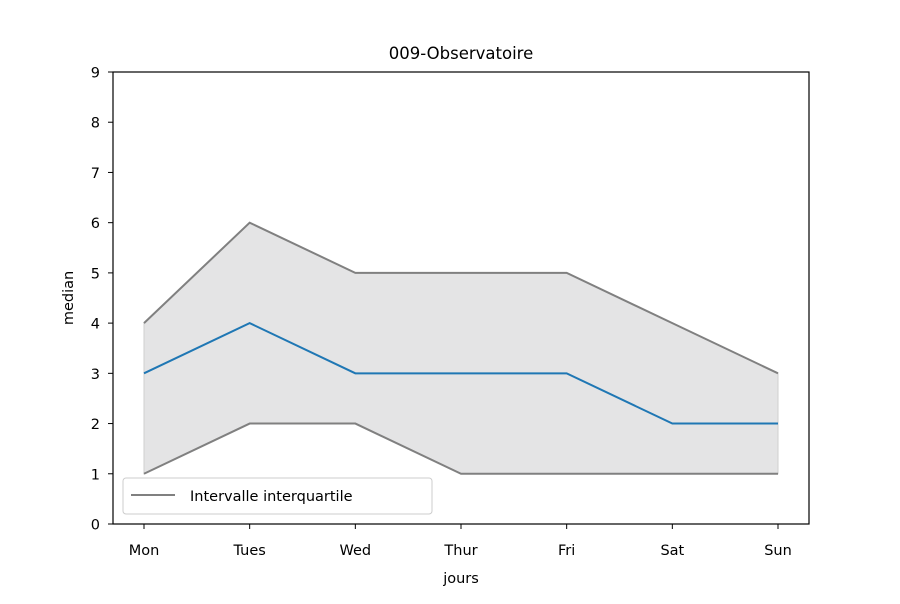  What do you see at coordinates (95, 274) in the screenshot?
I see `y-tick-label: 5` at bounding box center [95, 274].